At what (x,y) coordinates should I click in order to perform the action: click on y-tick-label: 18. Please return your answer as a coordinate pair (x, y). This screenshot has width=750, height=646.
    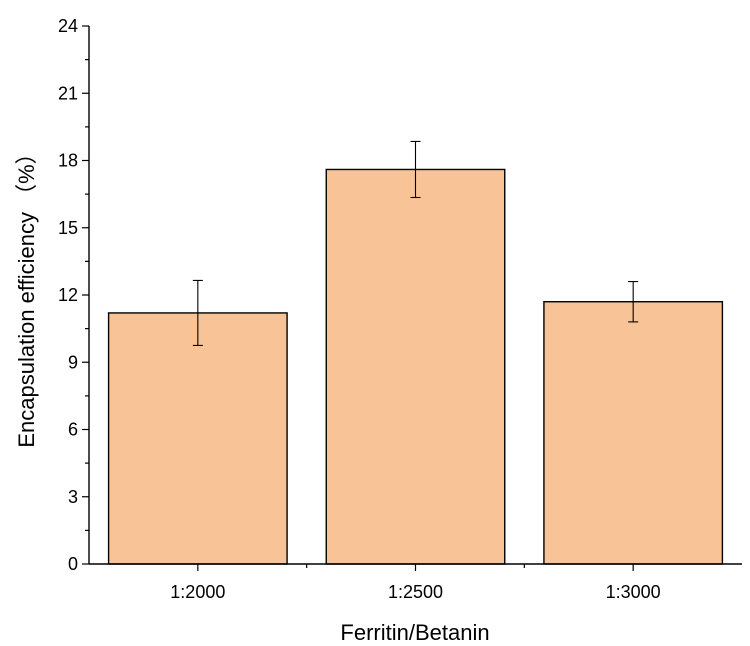
    Looking at the image, I should click on (68, 161).